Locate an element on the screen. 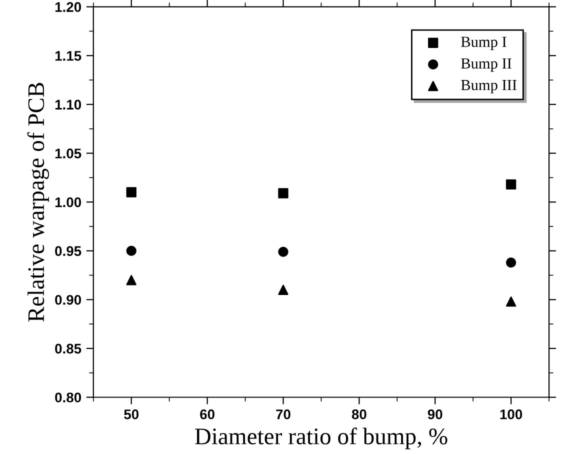  x-tick-label: 90 is located at coordinates (435, 414).